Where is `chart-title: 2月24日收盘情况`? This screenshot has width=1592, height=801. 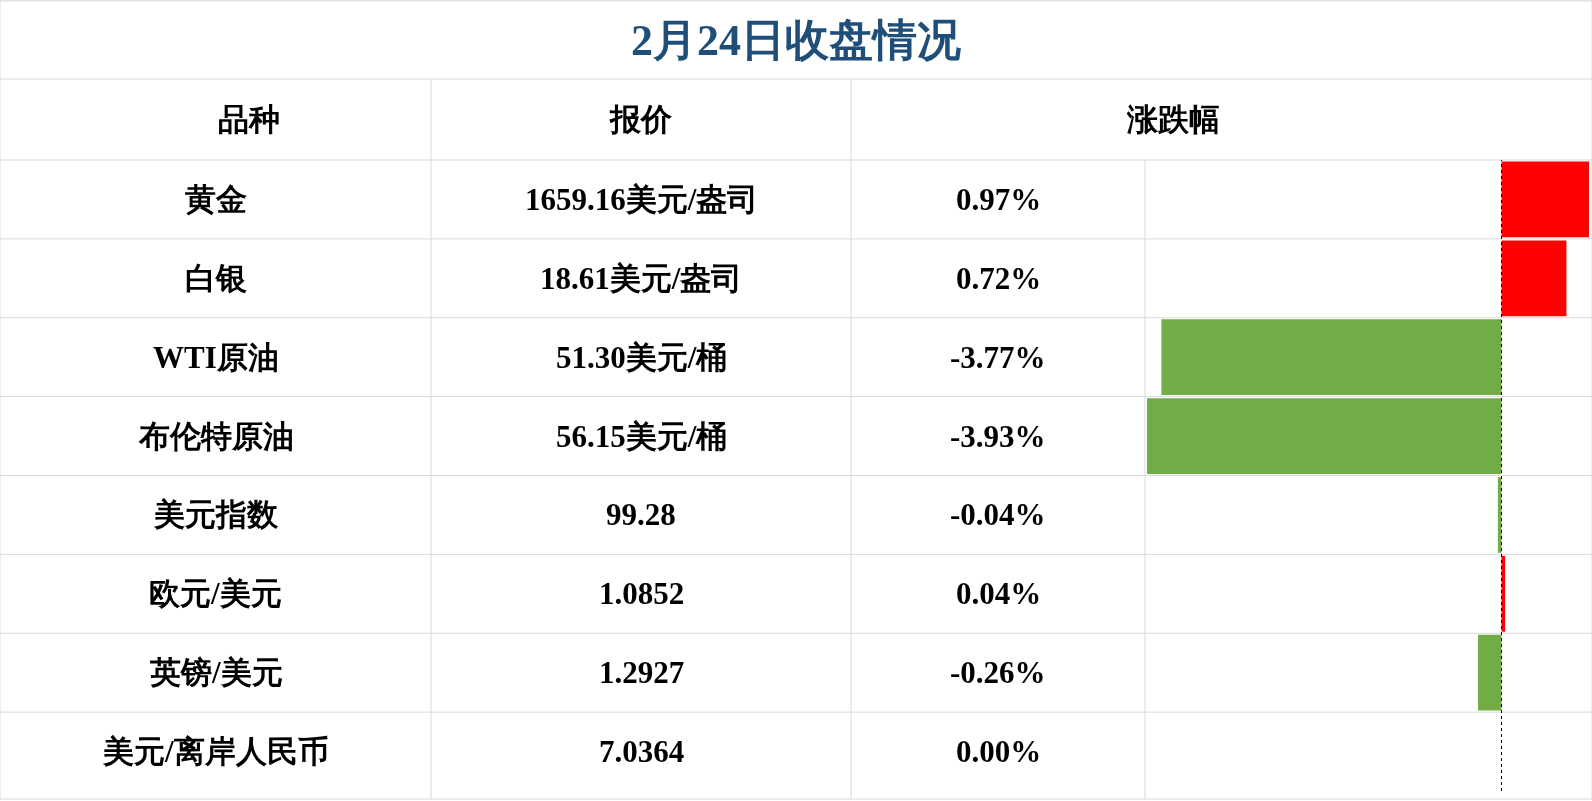
chart-title: 2月24日收盘情况 is located at coordinates (796, 41).